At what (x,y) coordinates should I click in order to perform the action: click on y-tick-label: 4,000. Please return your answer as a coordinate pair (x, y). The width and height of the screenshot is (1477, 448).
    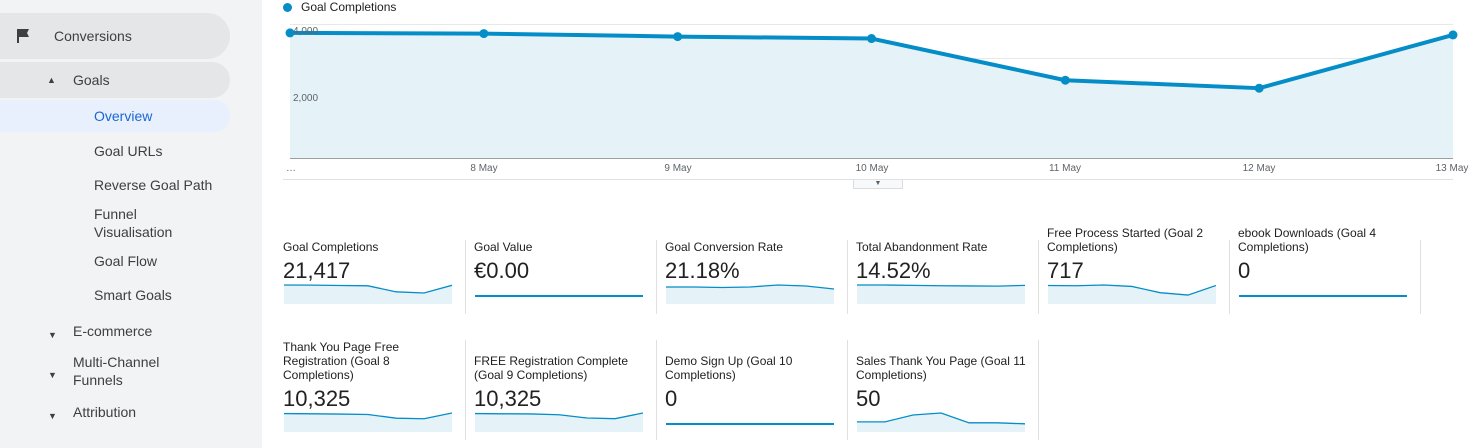
    Looking at the image, I should click on (306, 31).